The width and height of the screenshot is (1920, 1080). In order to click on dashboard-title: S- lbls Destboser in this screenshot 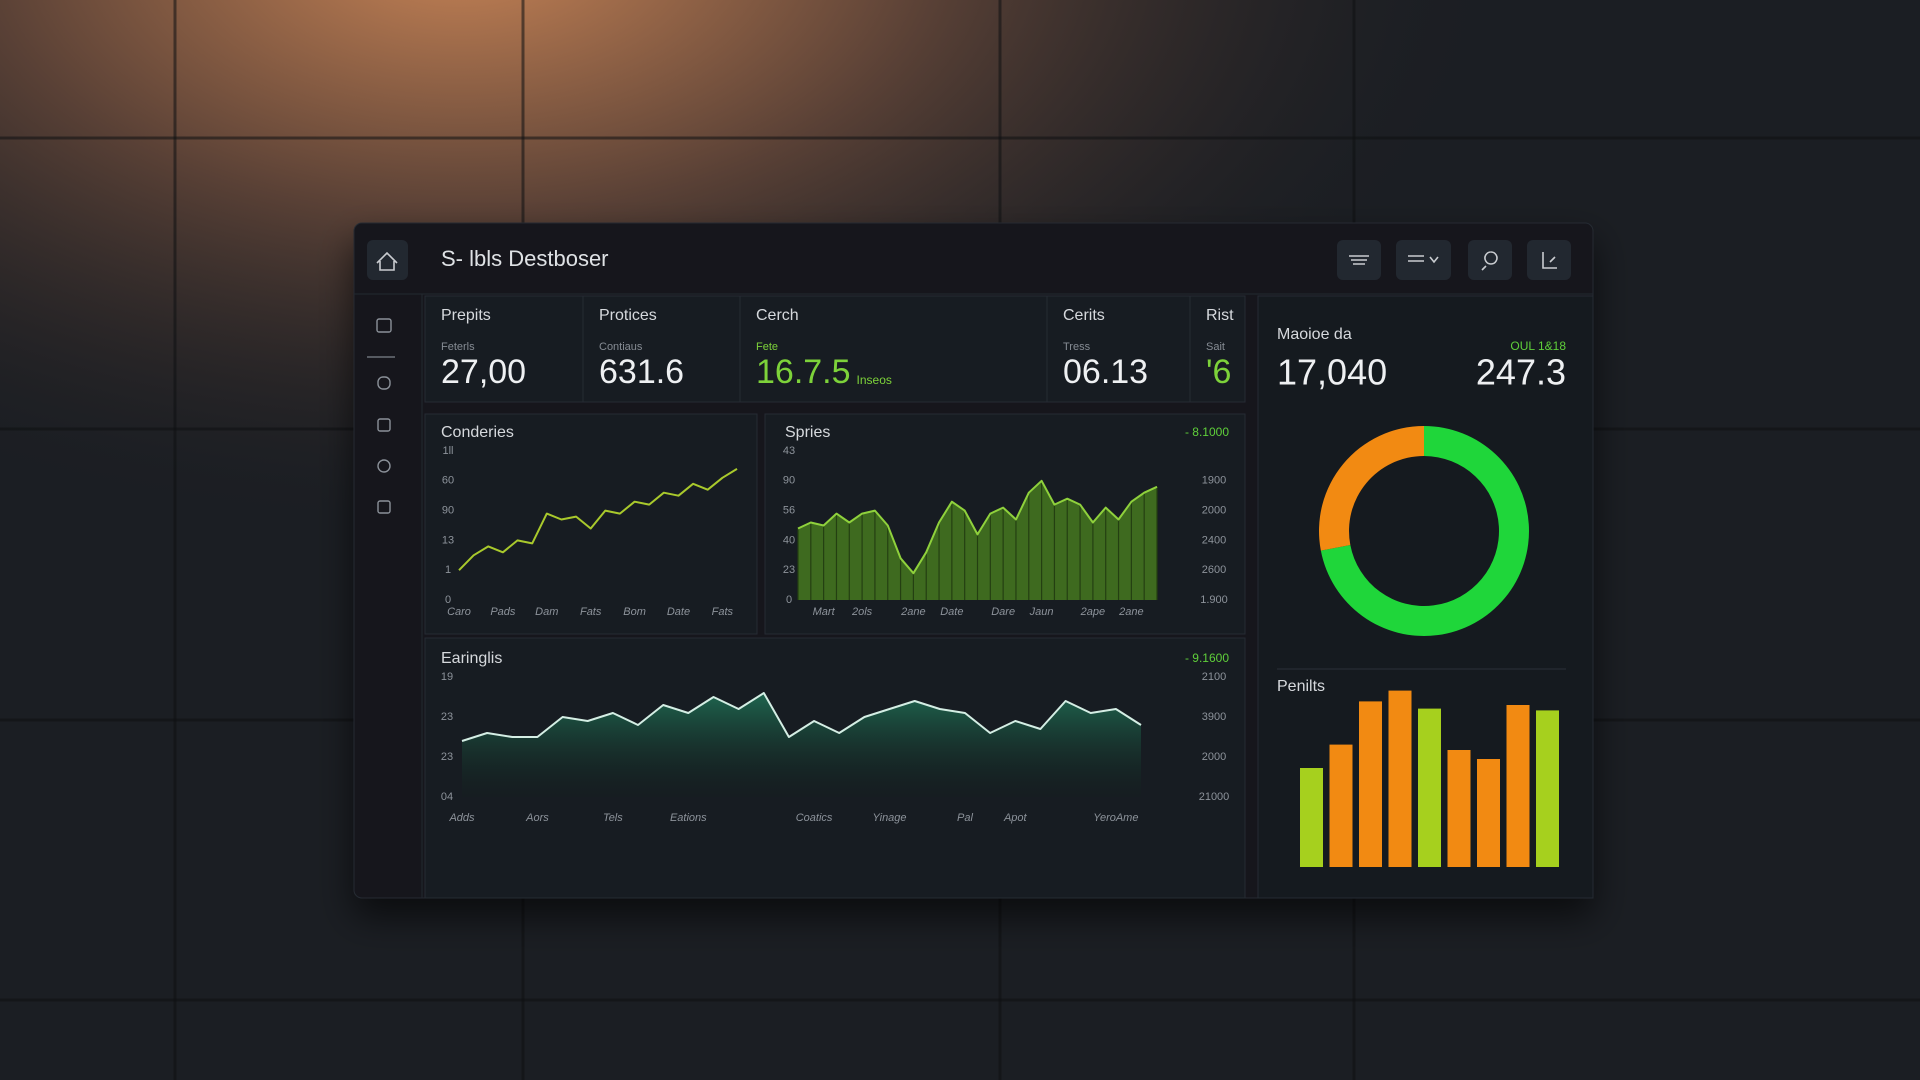, I will do `click(525, 258)`.